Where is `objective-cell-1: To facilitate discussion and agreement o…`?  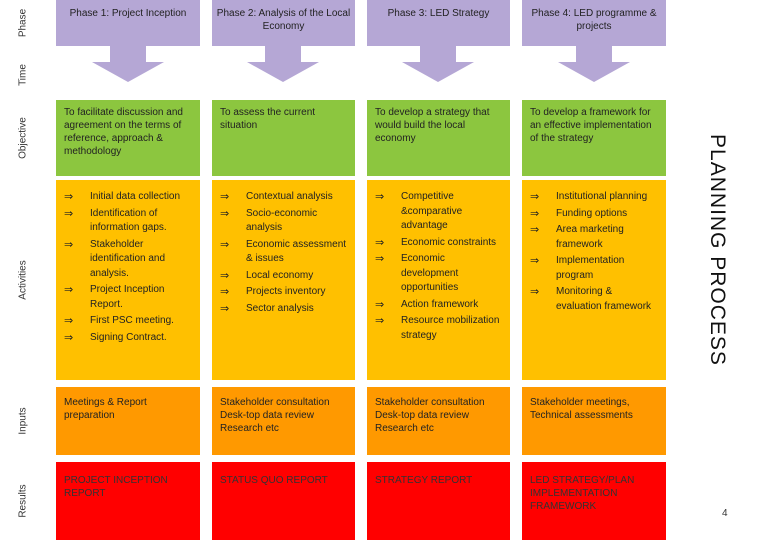
objective-cell-1: To facilitate discussion and agreement o… is located at coordinates (128, 138).